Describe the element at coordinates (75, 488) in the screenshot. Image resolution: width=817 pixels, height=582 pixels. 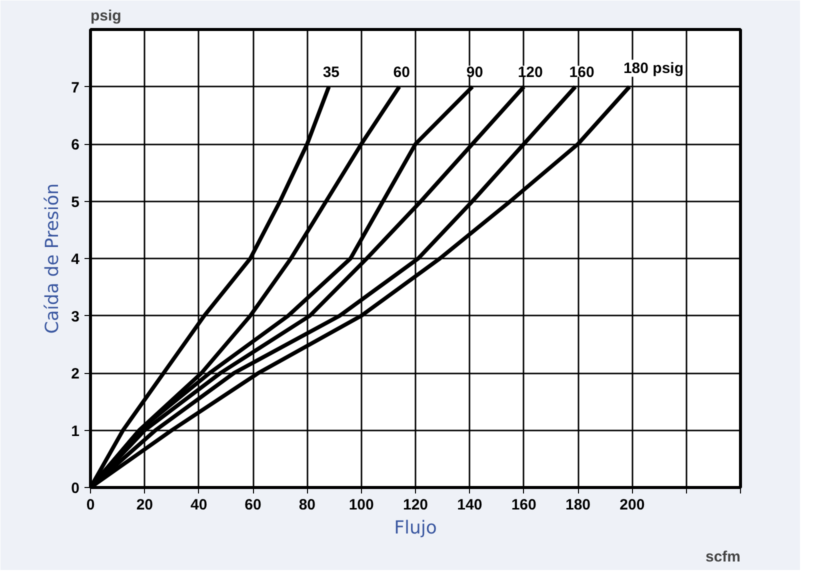
I see `y-tick-label: 0` at that location.